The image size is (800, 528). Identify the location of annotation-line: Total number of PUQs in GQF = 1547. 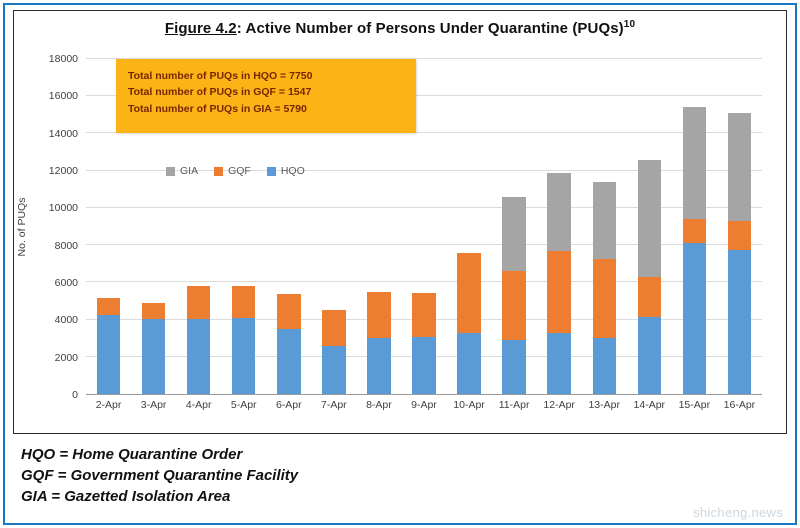
(220, 92).